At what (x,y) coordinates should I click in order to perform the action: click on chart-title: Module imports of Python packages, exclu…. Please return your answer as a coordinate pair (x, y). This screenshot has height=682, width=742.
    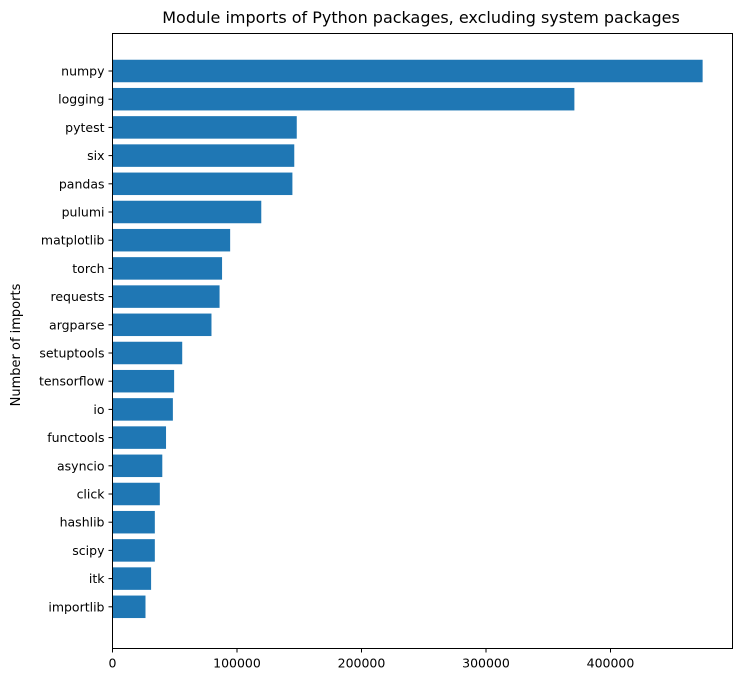
    Looking at the image, I should click on (421, 17).